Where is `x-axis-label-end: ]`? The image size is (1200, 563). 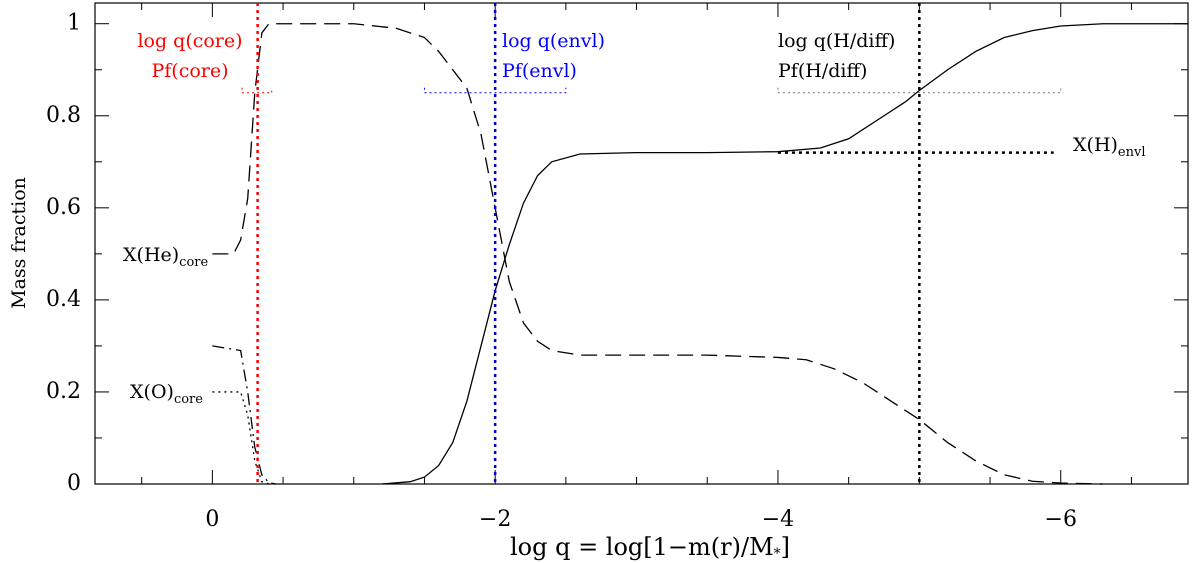
x-axis-label-end: ] is located at coordinates (785, 547).